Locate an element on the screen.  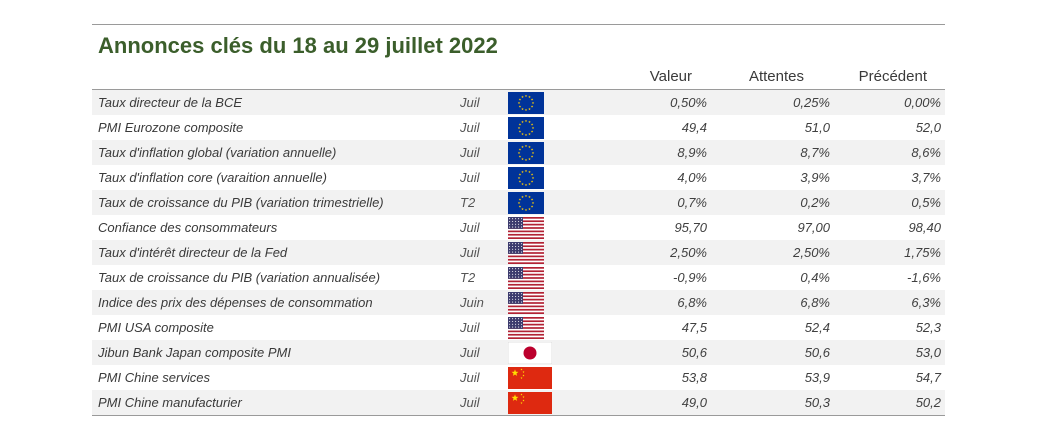
expected-cell: 50,3 is located at coordinates (817, 402).